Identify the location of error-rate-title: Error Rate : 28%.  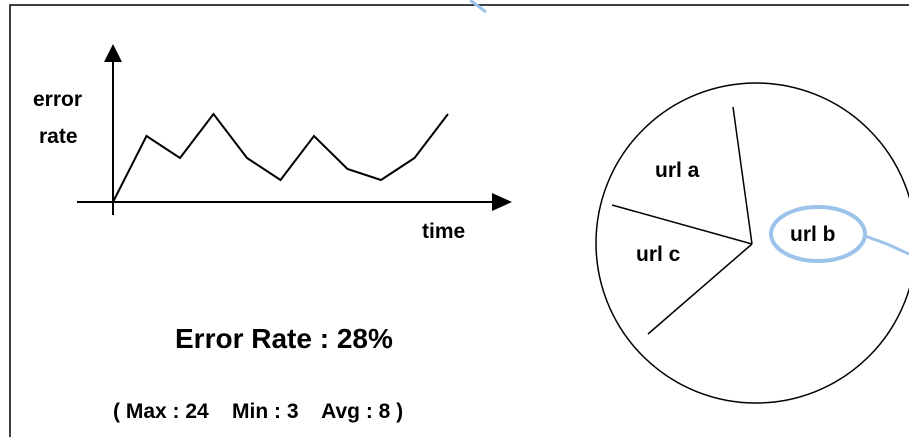
(284, 338).